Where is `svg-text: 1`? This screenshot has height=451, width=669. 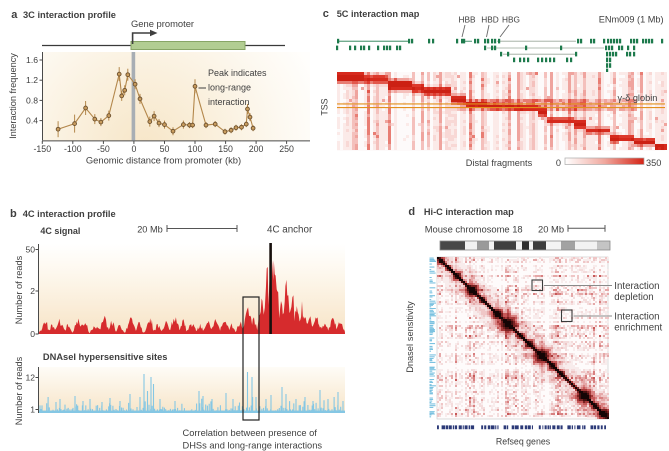
svg-text: 1 is located at coordinates (32, 410).